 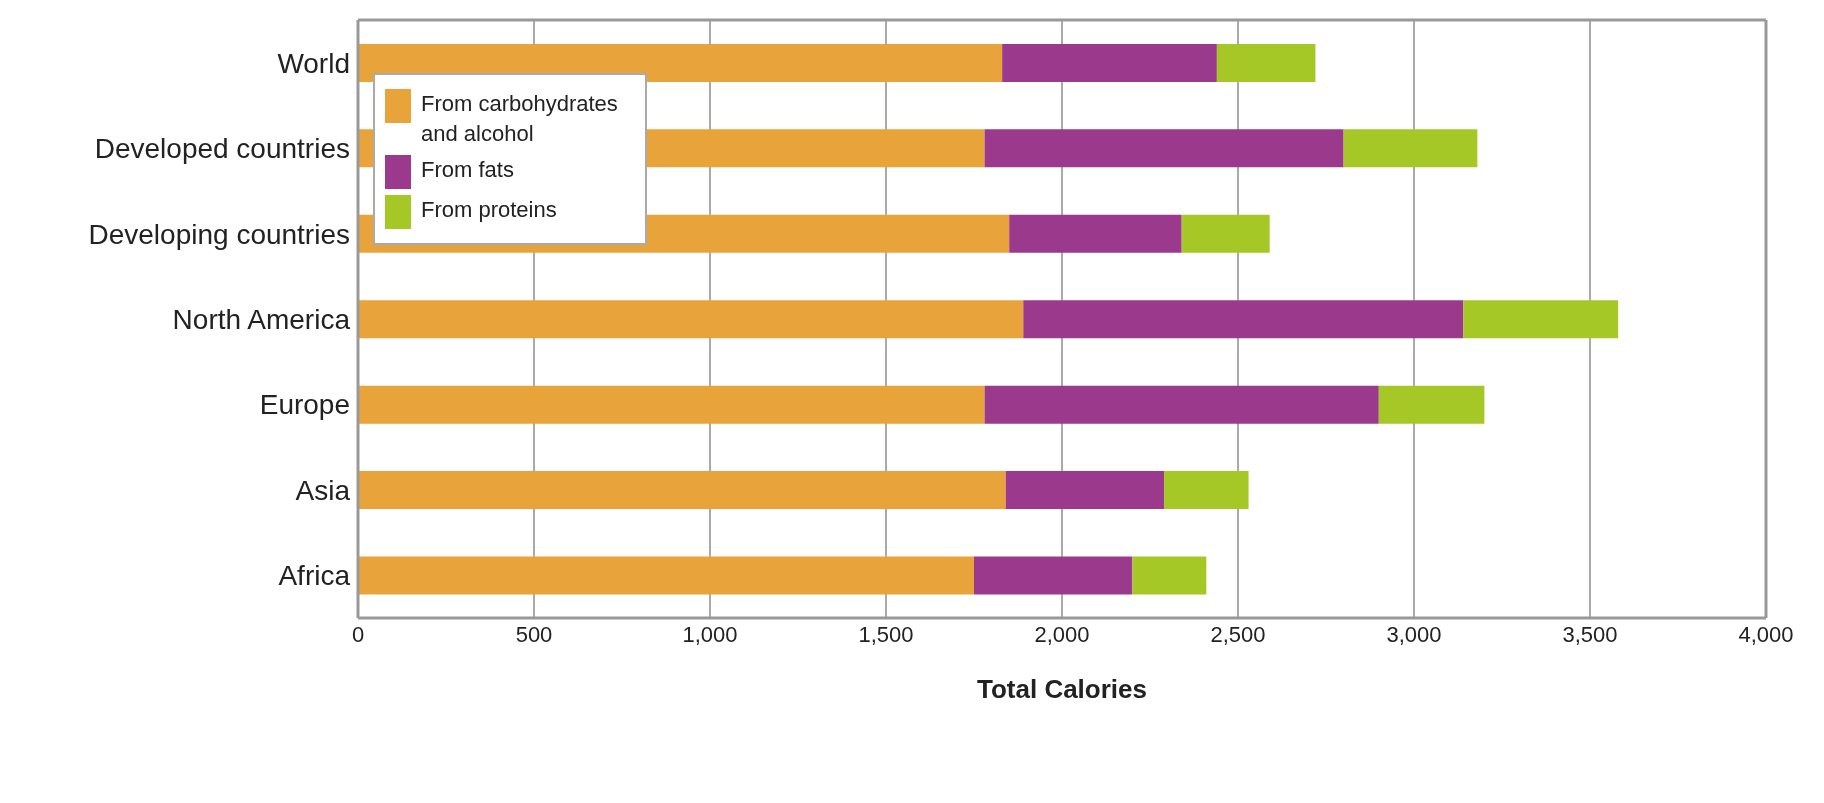 I want to click on y-tick-label: Developing countries, so click(x=219, y=234).